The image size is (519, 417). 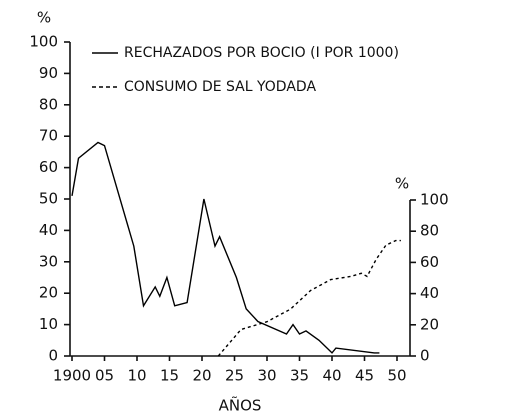 What do you see at coordinates (299, 376) in the screenshot?
I see `x-tick-label: 35` at bounding box center [299, 376].